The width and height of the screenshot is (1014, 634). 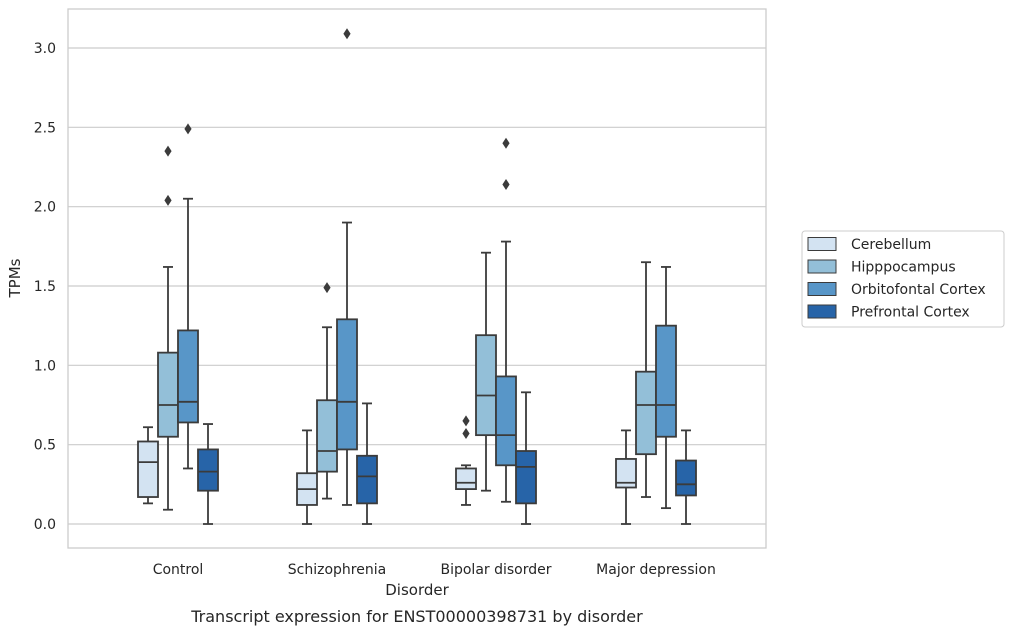 I want to click on y-tick-label: 1.5, so click(x=45, y=287).